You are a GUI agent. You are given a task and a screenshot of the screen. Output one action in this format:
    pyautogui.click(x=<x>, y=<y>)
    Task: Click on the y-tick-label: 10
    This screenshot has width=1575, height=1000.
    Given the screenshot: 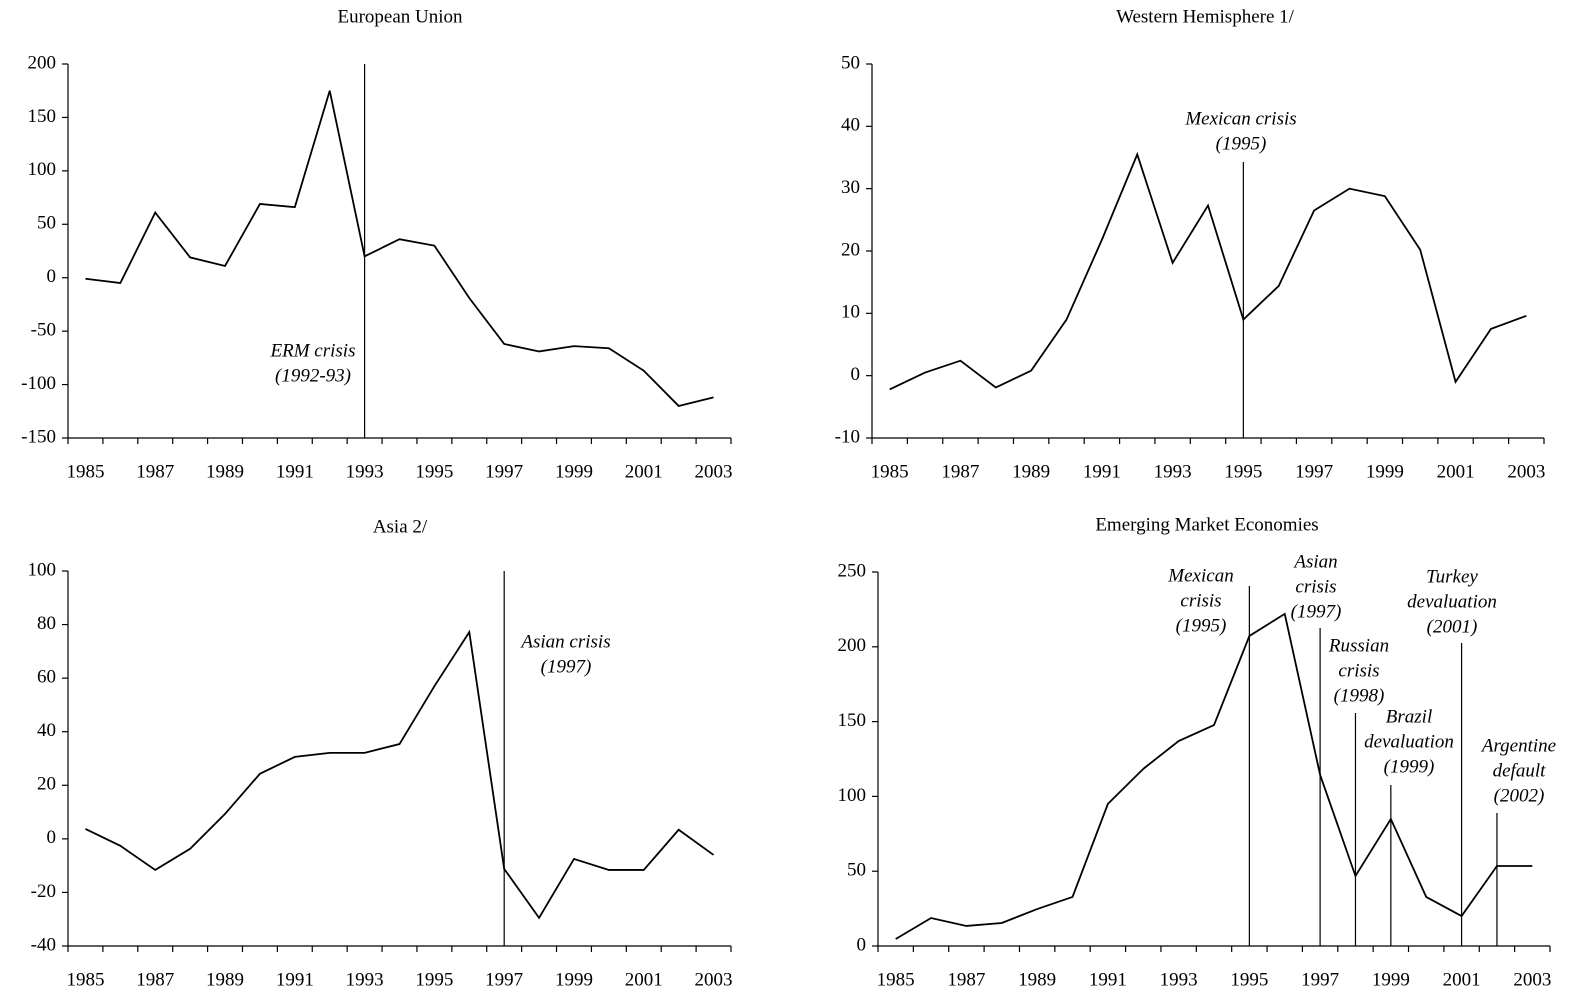 What is the action you would take?
    pyautogui.click(x=850, y=312)
    